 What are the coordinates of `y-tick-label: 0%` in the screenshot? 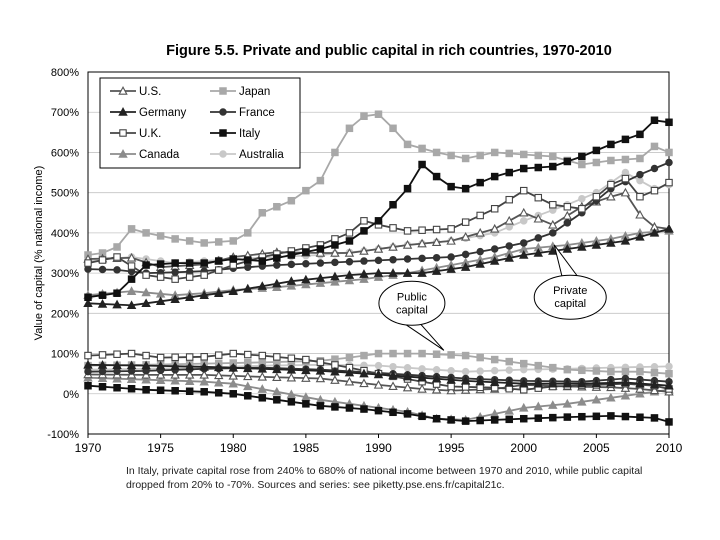 It's located at (71, 395).